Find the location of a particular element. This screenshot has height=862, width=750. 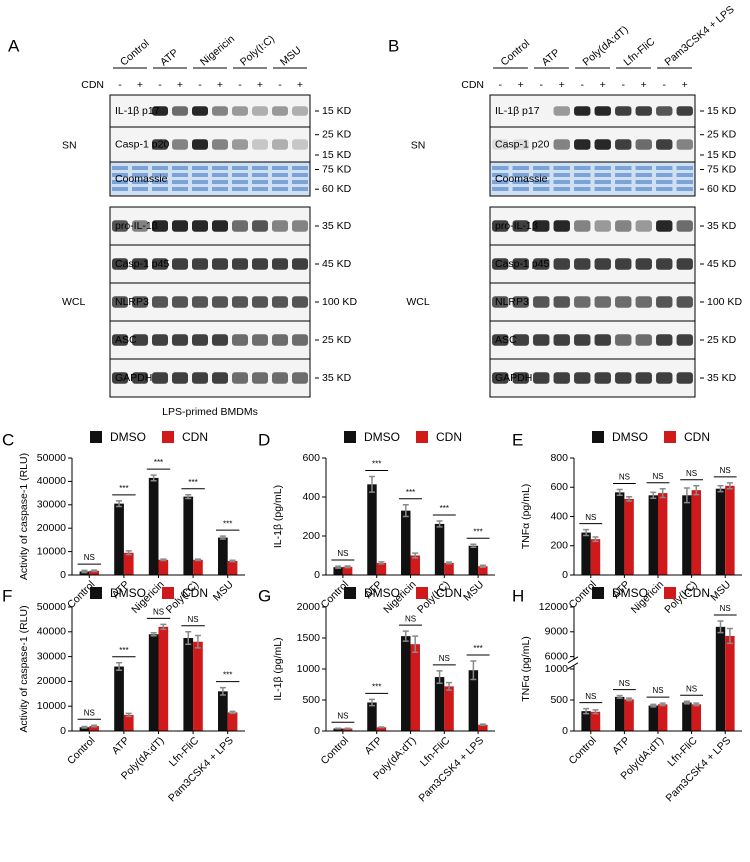

y-tick-label: 30000 is located at coordinates (51, 505).